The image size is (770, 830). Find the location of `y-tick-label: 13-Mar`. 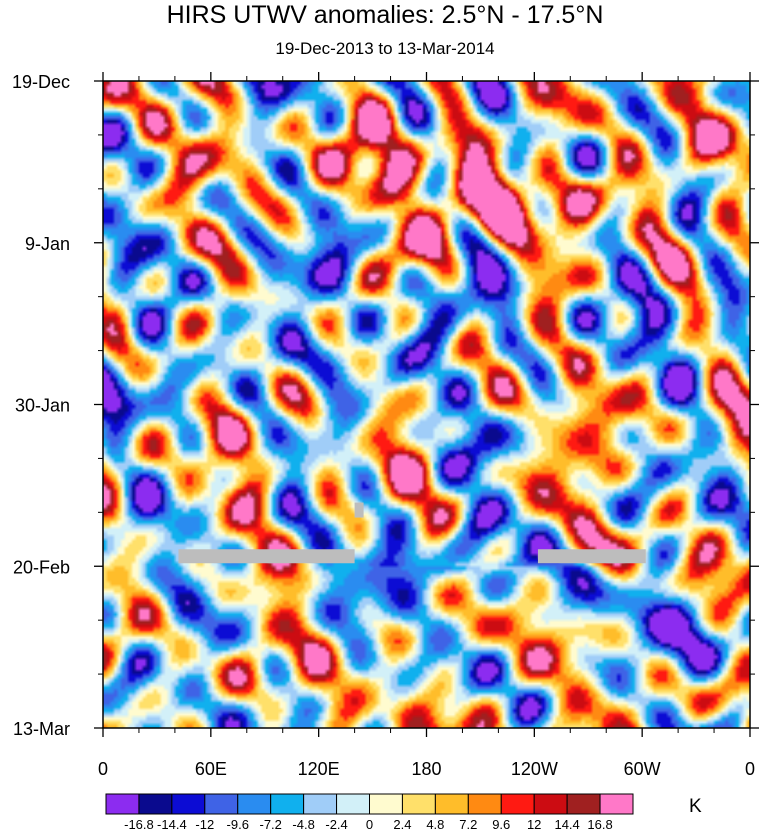

y-tick-label: 13-Mar is located at coordinates (41, 729).